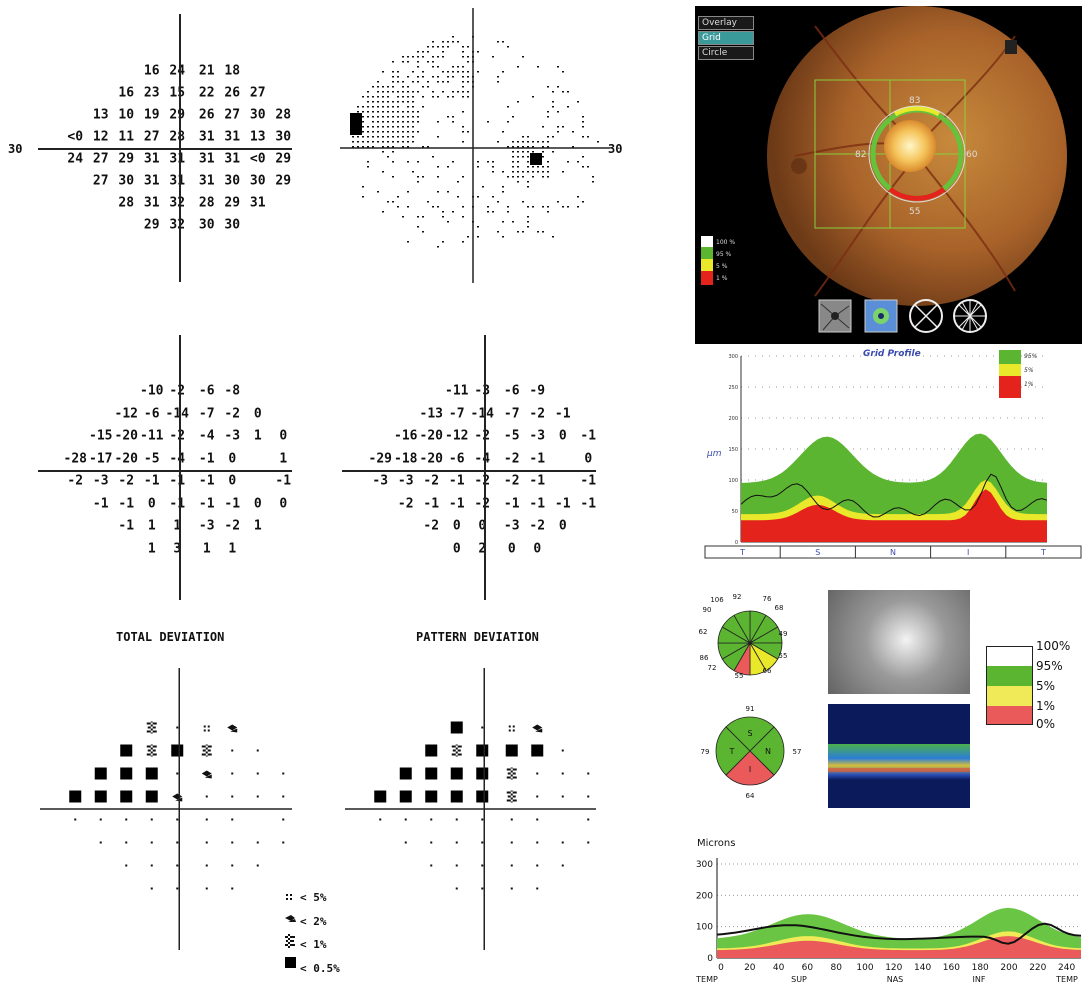  Describe the element at coordinates (750, 709) in the screenshot. I see `quadrant-value-S: 91` at that location.